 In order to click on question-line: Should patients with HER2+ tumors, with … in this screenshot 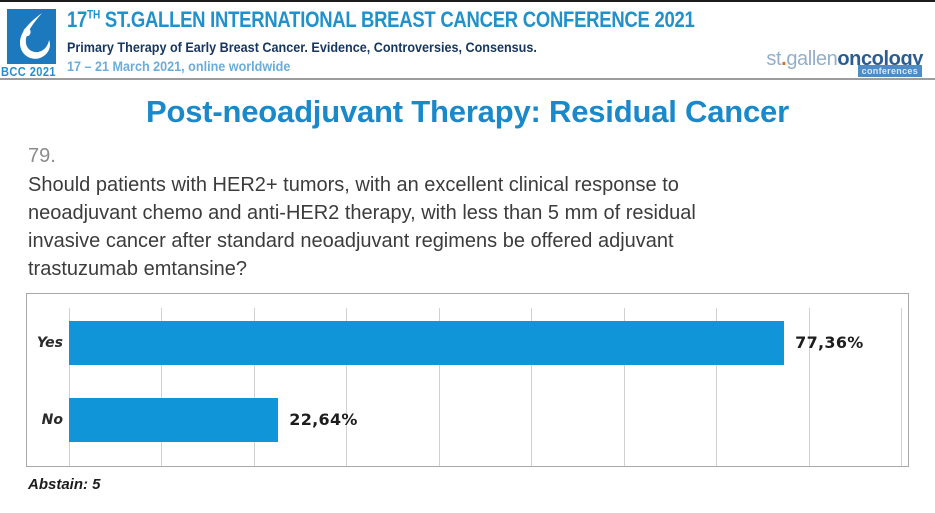, I will do `click(353, 185)`.